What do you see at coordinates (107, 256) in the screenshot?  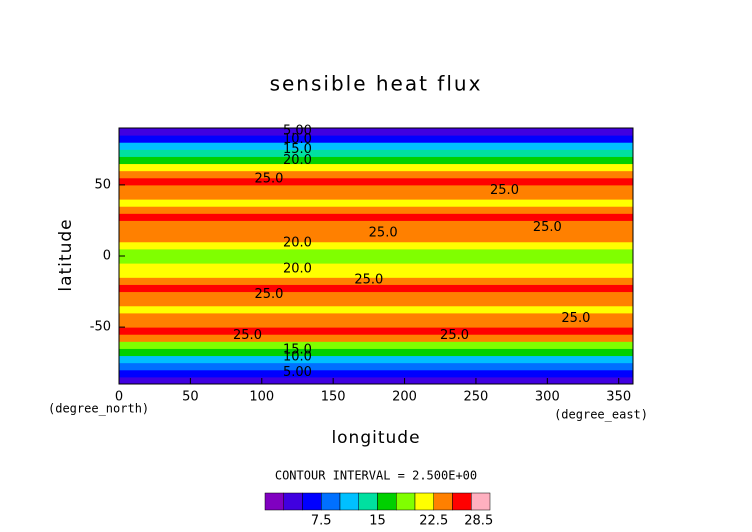 I see `y-tick-label: 0` at bounding box center [107, 256].